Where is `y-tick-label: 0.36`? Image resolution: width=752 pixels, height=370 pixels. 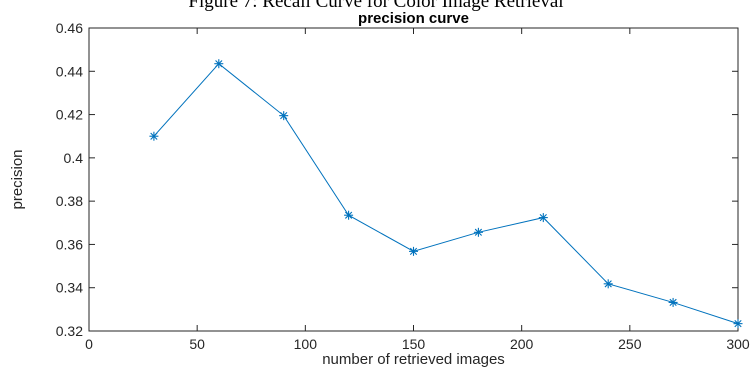
y-tick-label: 0.36 is located at coordinates (69, 244).